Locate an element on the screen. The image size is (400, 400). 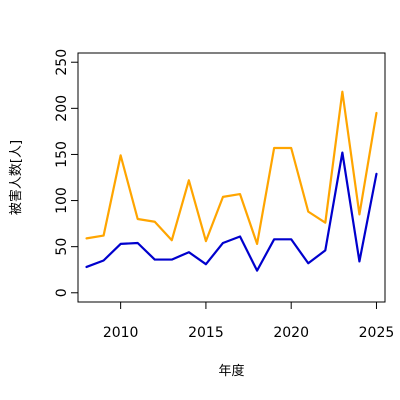
y-tick-label: 200 is located at coordinates (62, 108).